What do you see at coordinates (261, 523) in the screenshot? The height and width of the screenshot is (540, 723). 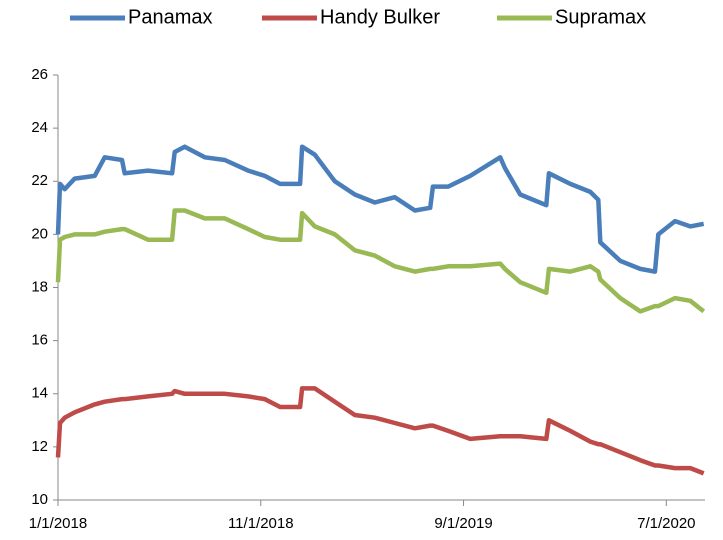 I see `x-tick-label: 11/1/2018` at bounding box center [261, 523].